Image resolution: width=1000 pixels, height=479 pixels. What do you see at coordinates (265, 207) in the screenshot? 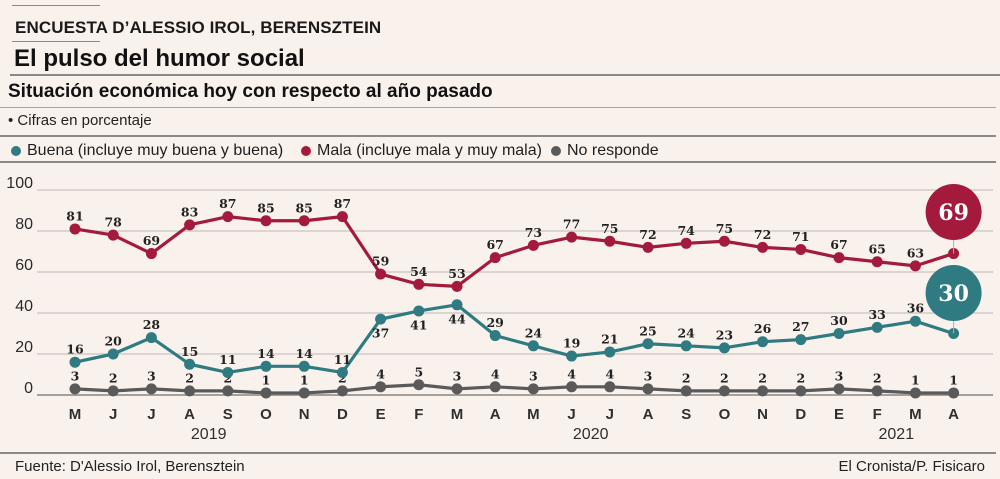
I see `data-label: 85` at bounding box center [265, 207].